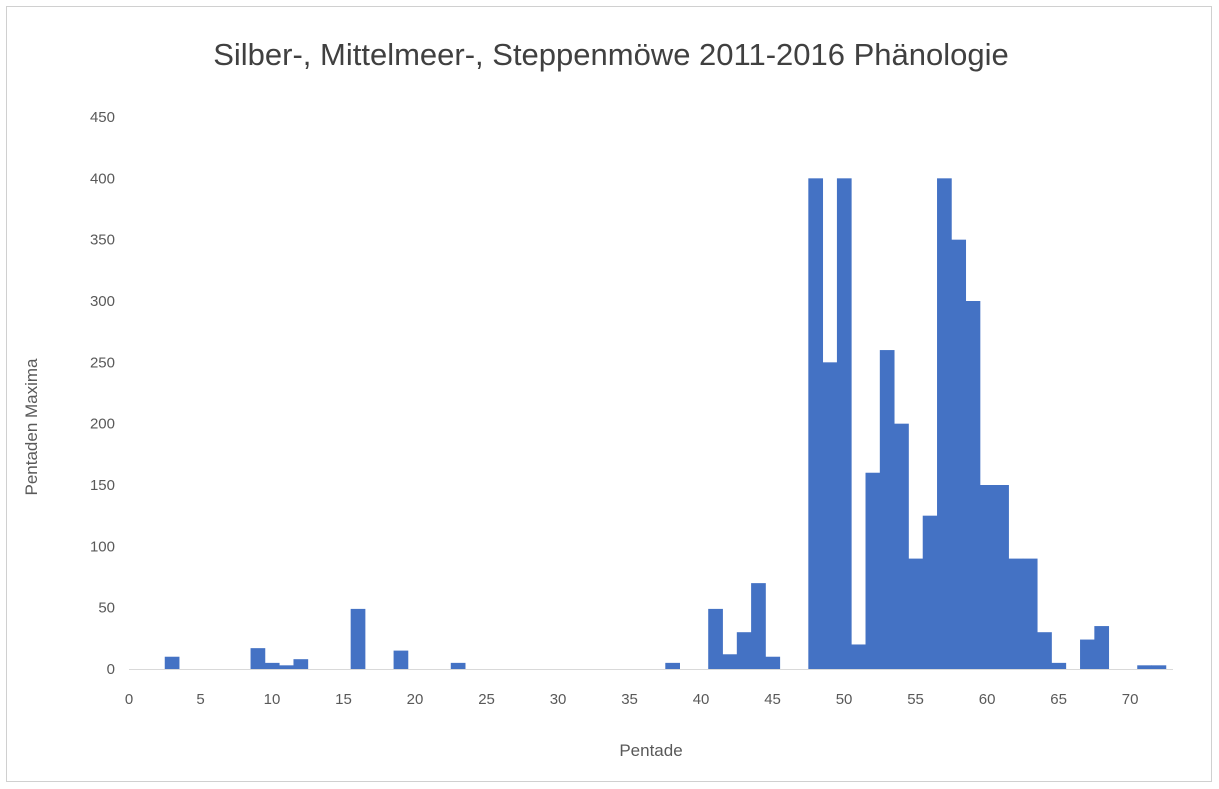 This screenshot has width=1219, height=789. Describe the element at coordinates (915, 699) in the screenshot. I see `x-tick-label: 55` at that location.